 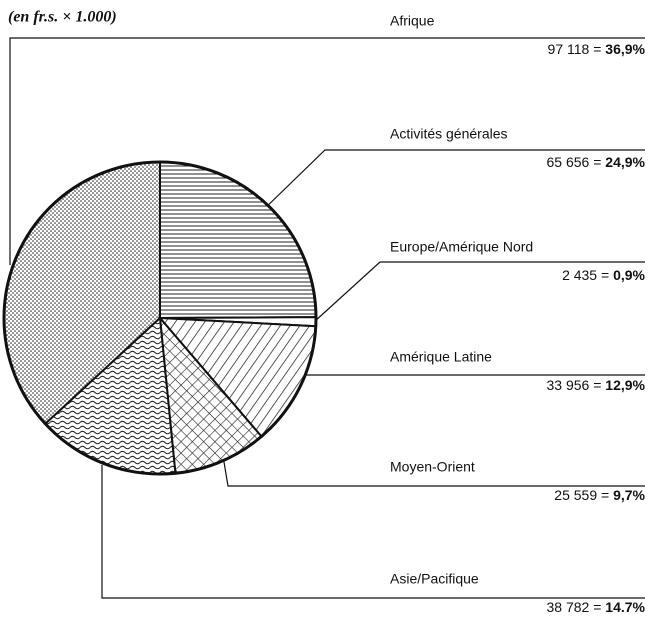 What do you see at coordinates (629, 275) in the screenshot?
I see `percentage: 0,9%` at bounding box center [629, 275].